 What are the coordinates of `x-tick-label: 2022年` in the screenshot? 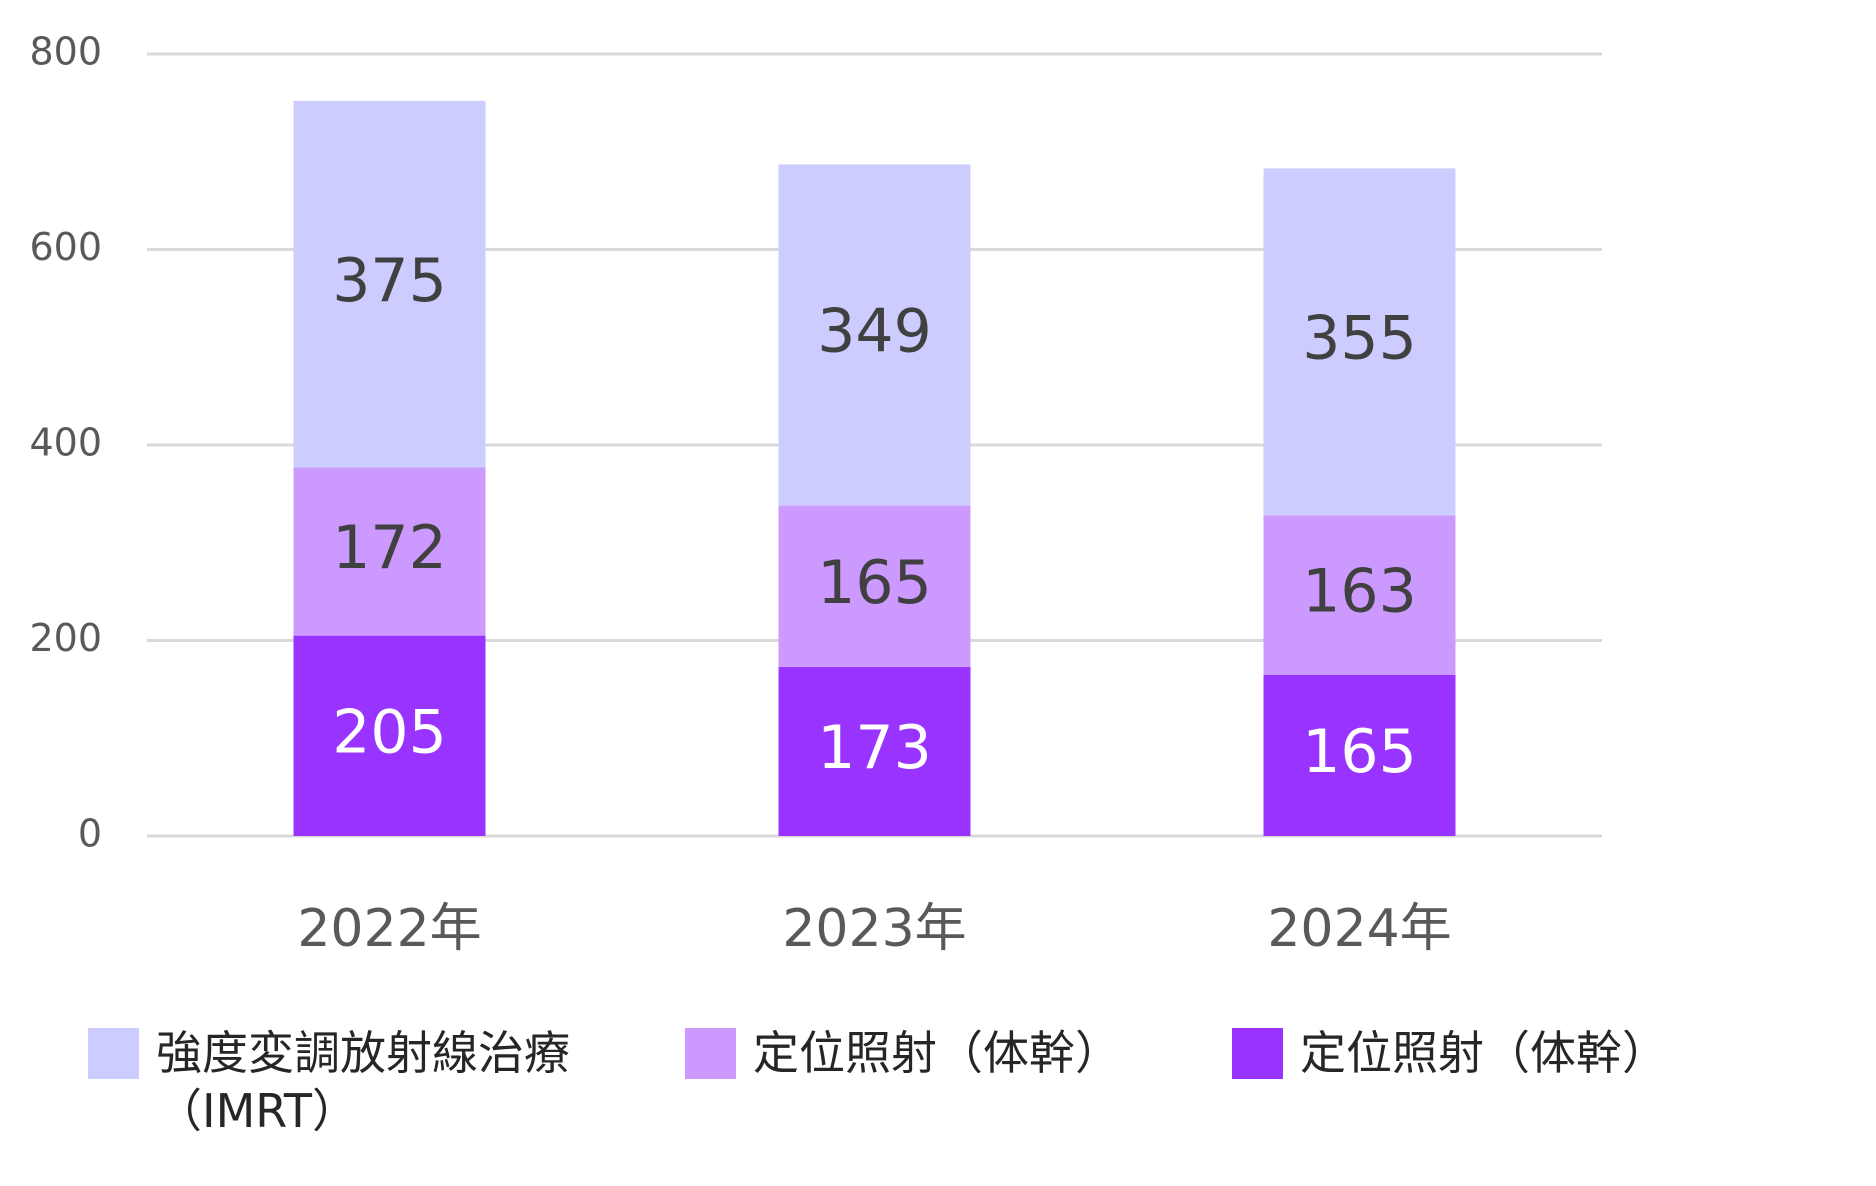 It's located at (389, 929).